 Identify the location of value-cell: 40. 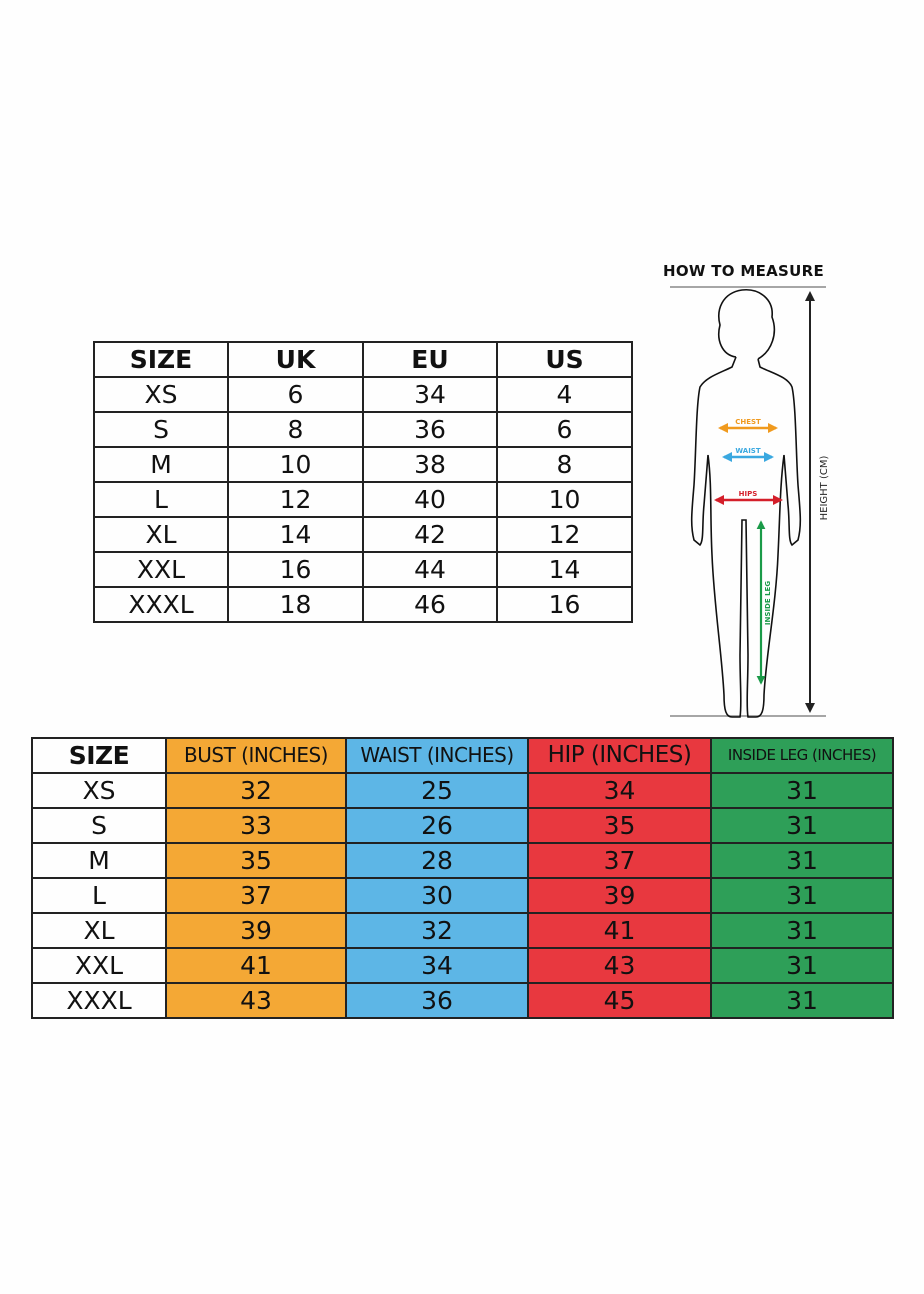
(430, 499).